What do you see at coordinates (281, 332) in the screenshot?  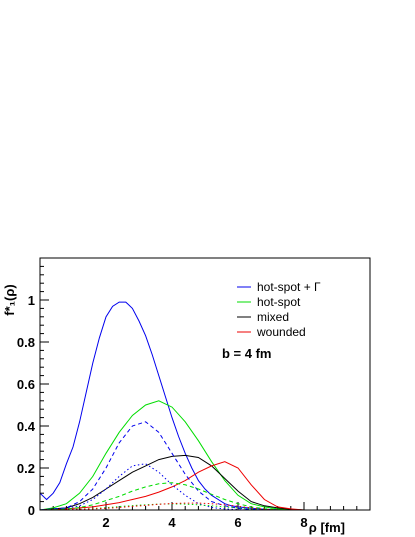 I see `legend-label: wounded` at bounding box center [281, 332].